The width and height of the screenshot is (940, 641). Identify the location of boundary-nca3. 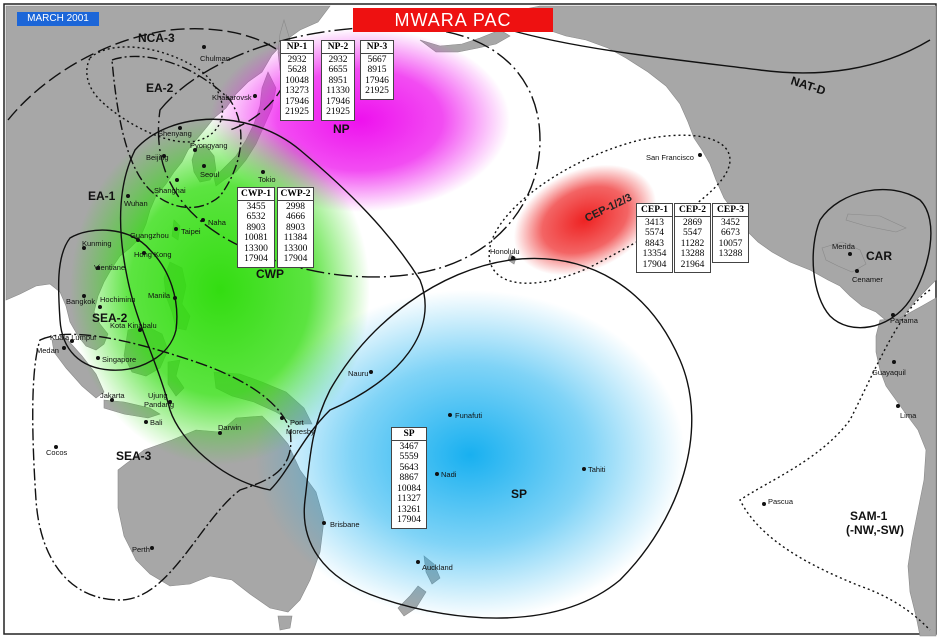
(149, 79).